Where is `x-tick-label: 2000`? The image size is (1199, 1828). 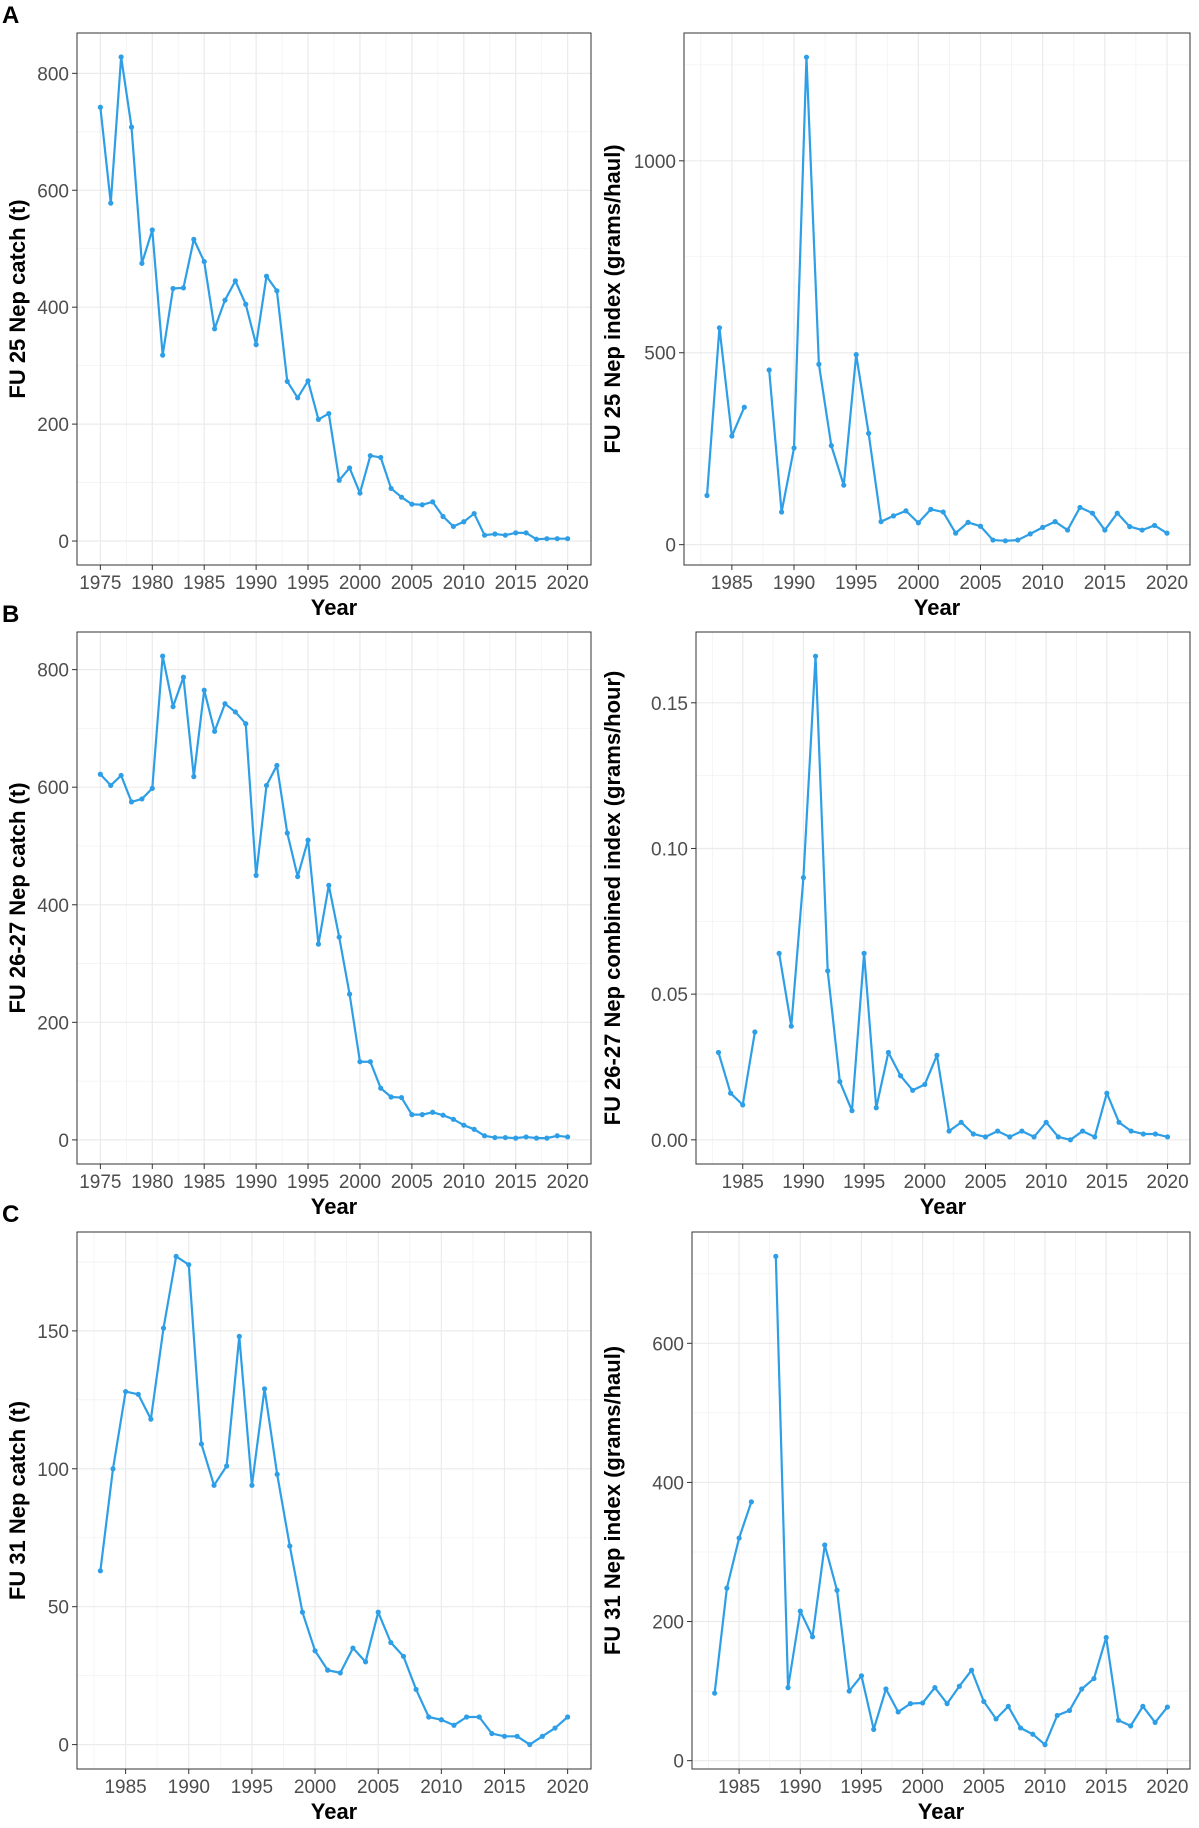
x-tick-label: 2000 is located at coordinates (925, 1182).